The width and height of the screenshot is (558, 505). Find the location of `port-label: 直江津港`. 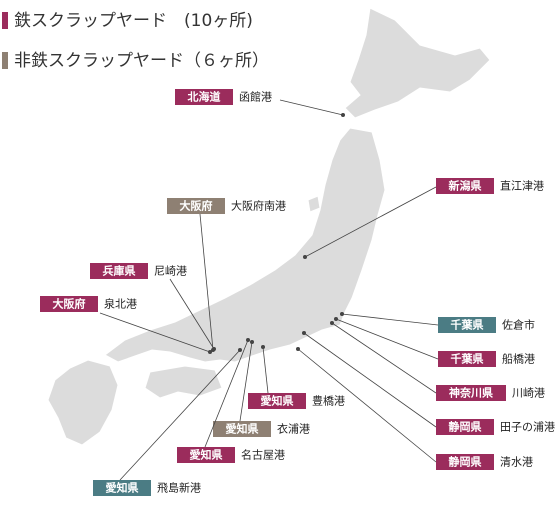

port-label: 直江津港 is located at coordinates (522, 186).